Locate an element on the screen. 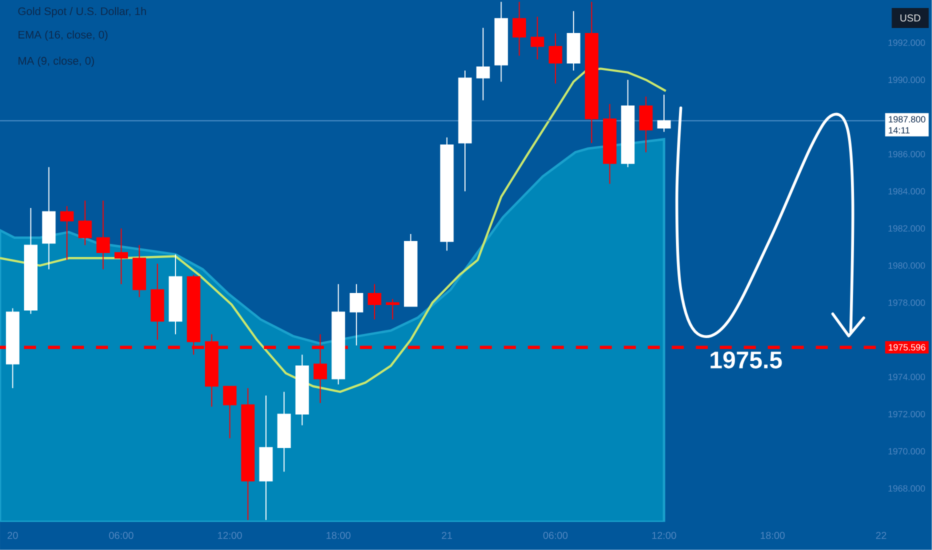 The width and height of the screenshot is (932, 550). text: 14:11 is located at coordinates (899, 130).